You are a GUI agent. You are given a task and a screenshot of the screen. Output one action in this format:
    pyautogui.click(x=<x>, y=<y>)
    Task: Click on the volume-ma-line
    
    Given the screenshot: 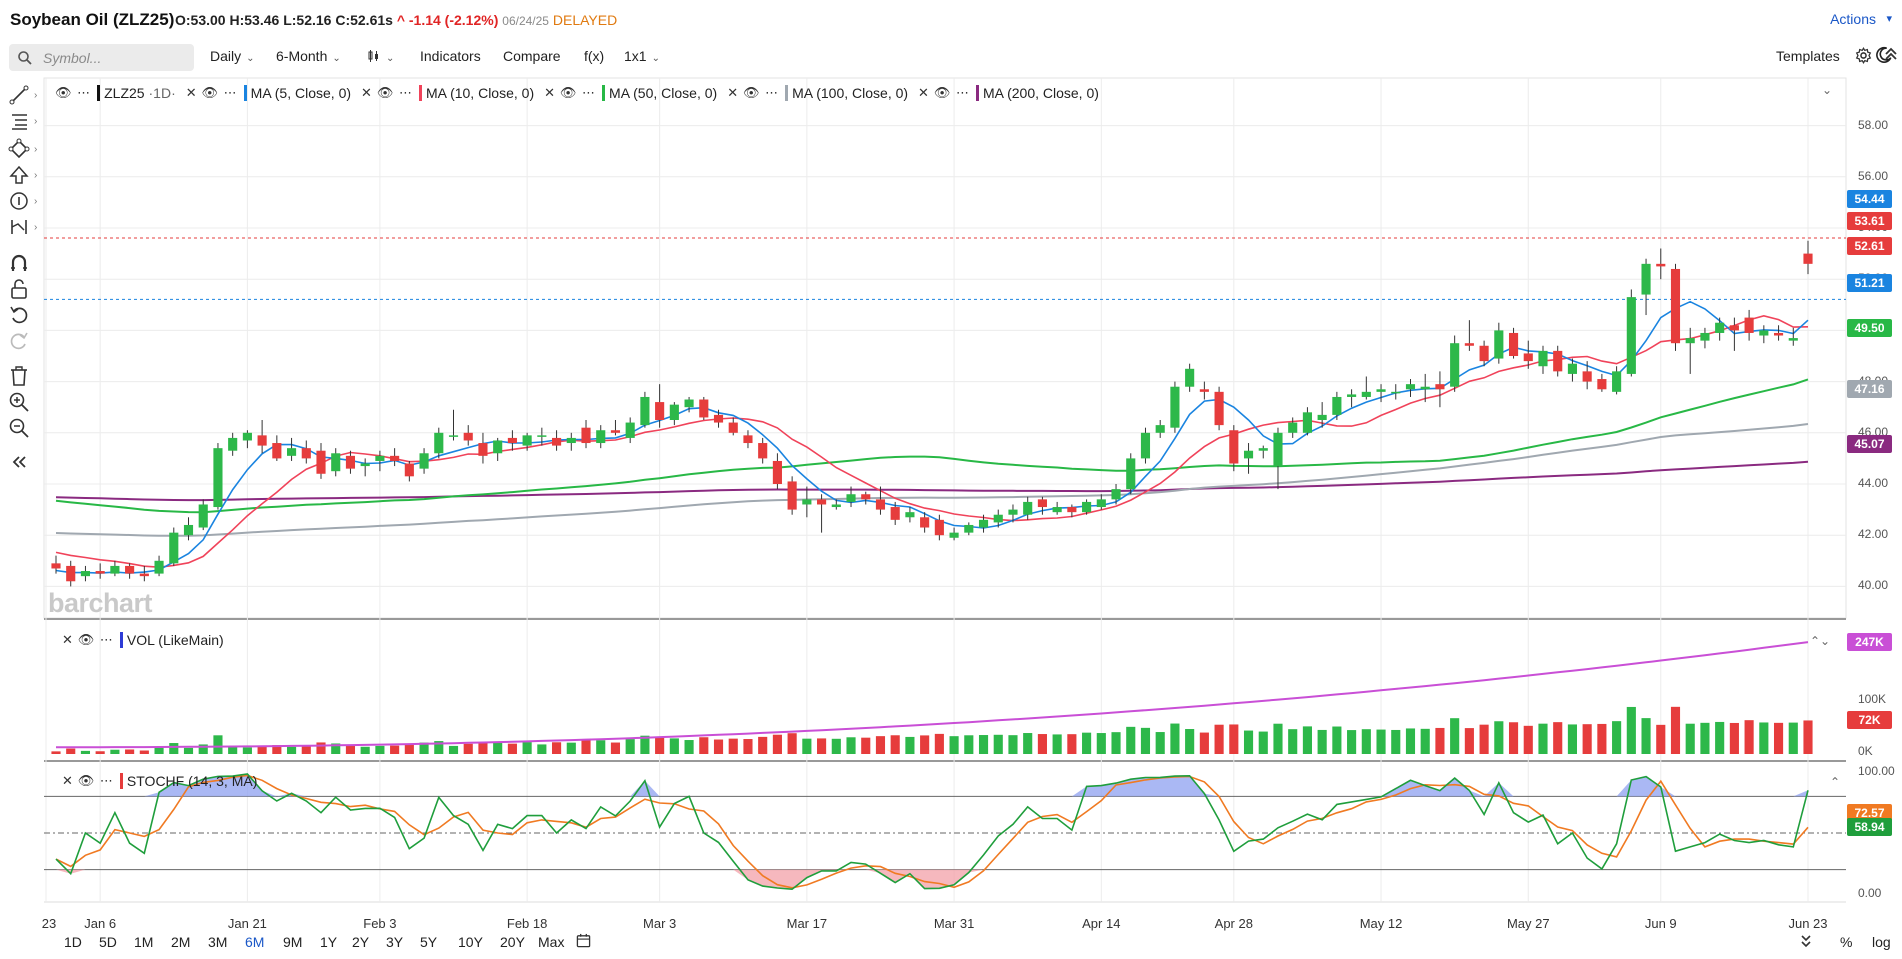 What is the action you would take?
    pyautogui.click(x=932, y=695)
    